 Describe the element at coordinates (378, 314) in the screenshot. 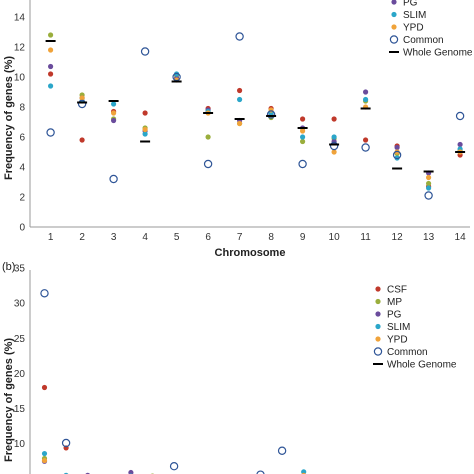

I see `chart-b-legend-marker-pg` at that location.